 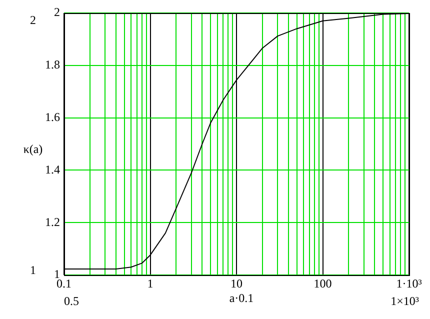 What do you see at coordinates (33, 149) in the screenshot?
I see `y-axis-title: κ(a)` at bounding box center [33, 149].